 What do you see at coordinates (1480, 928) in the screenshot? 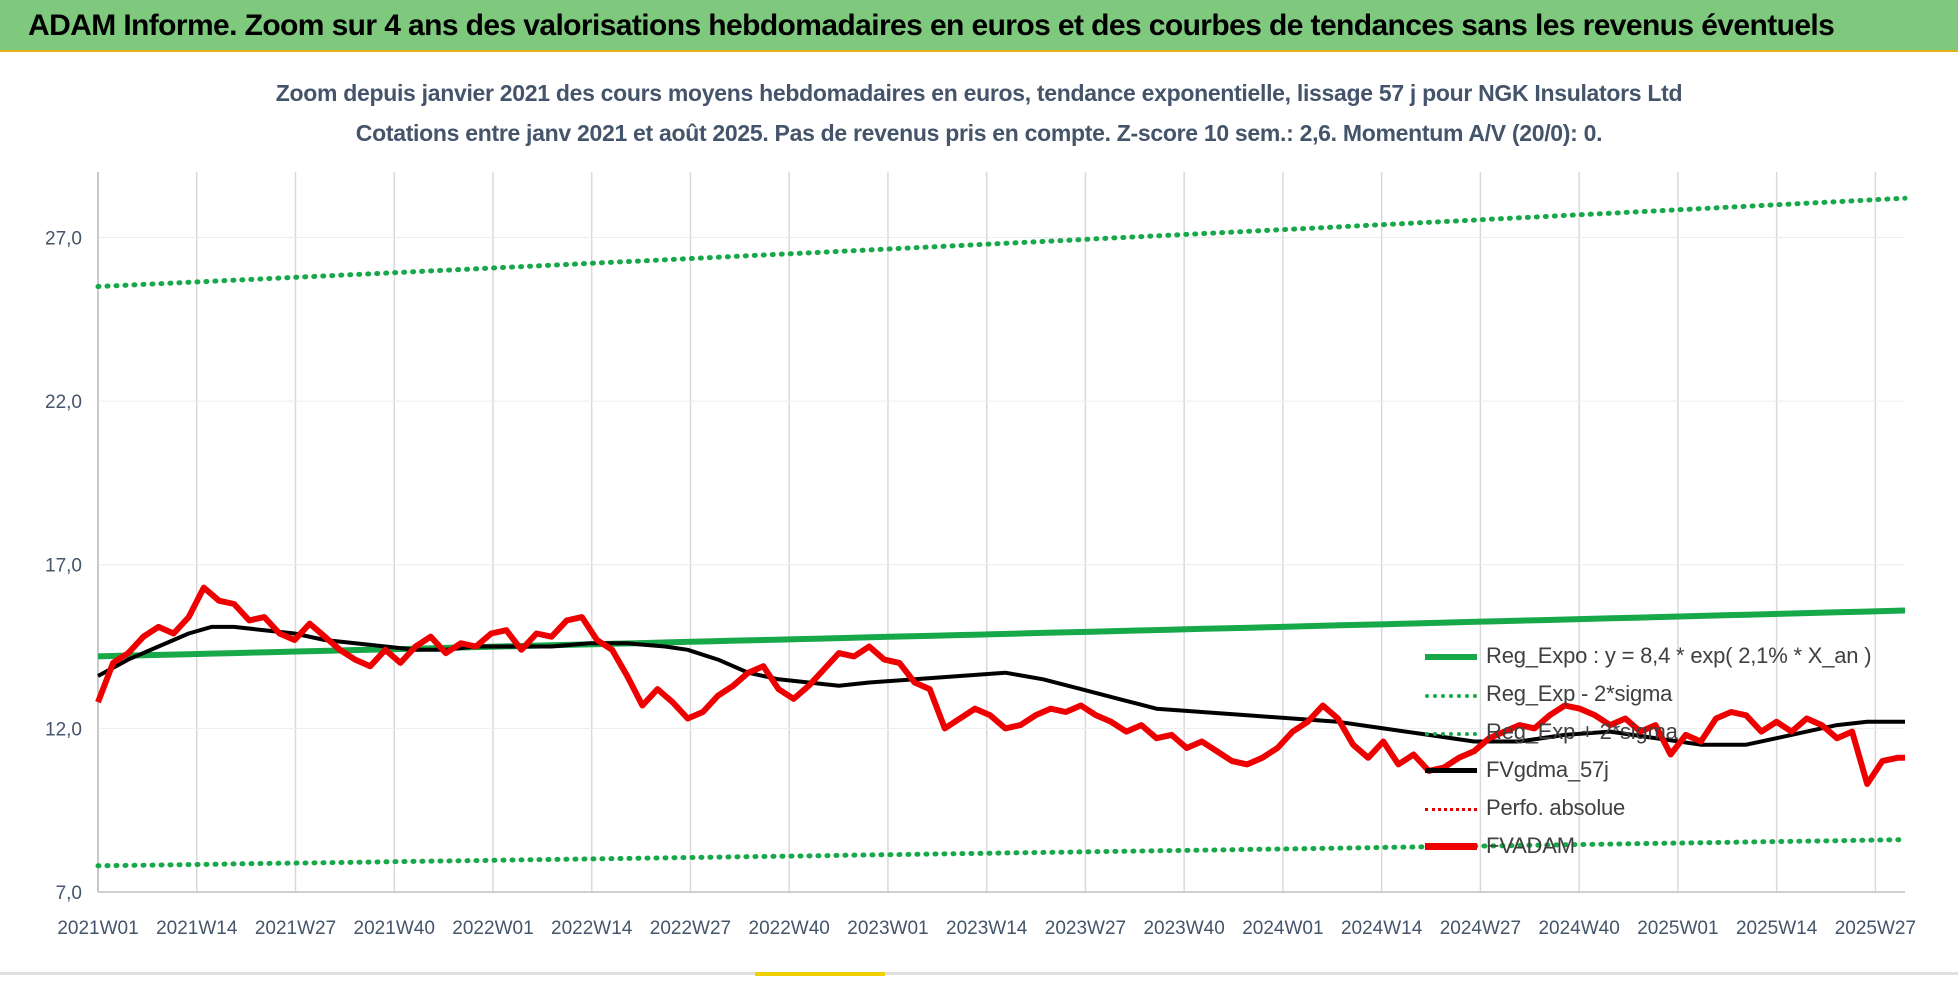
I see `x-tick-label: 2024W27` at bounding box center [1480, 928].